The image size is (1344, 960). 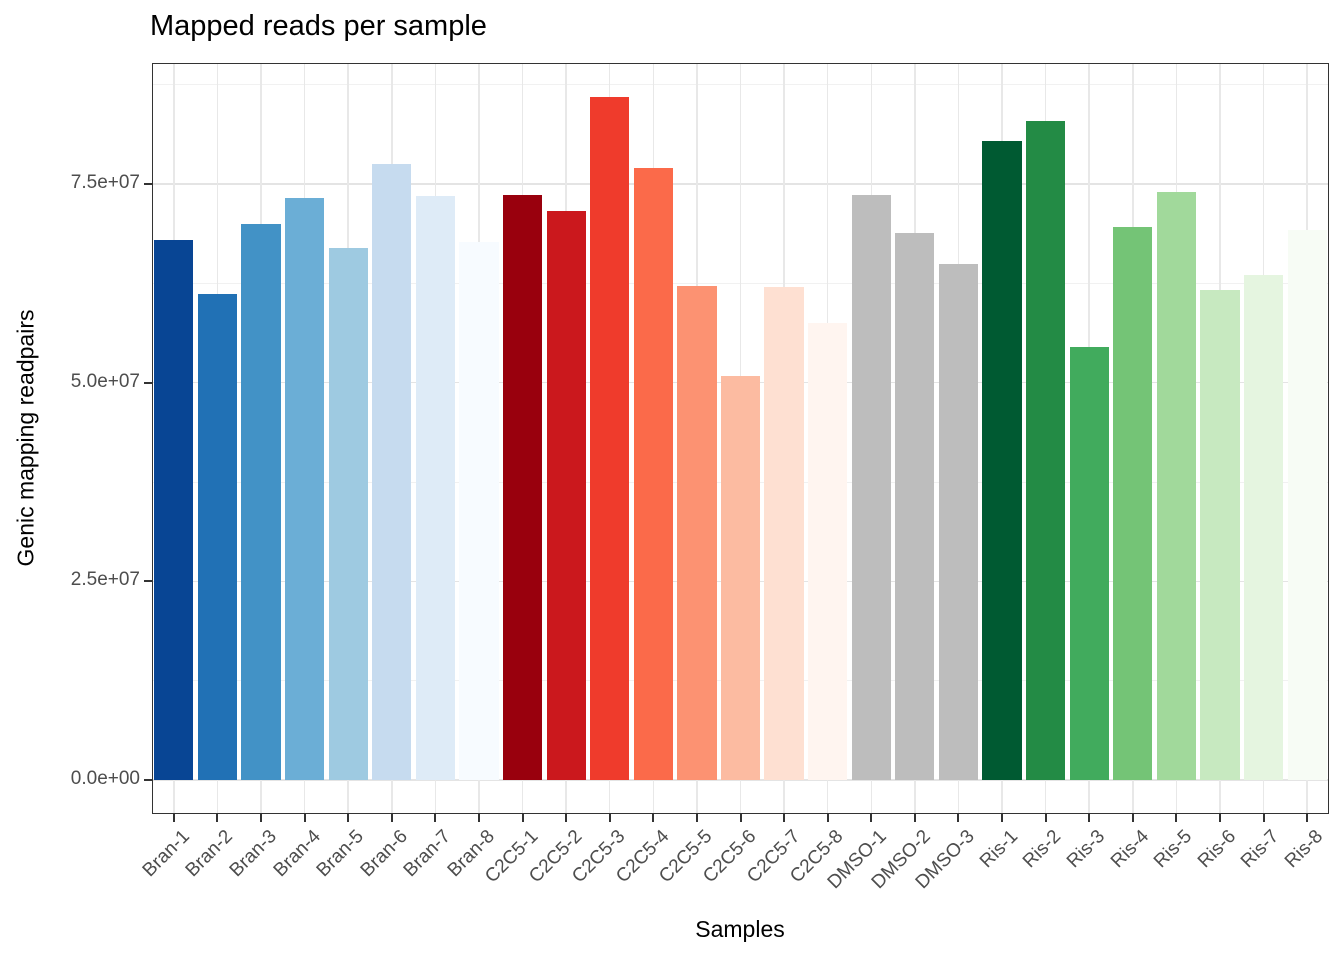 What do you see at coordinates (428, 854) in the screenshot?
I see `x-tick-label: Bran-7` at bounding box center [428, 854].